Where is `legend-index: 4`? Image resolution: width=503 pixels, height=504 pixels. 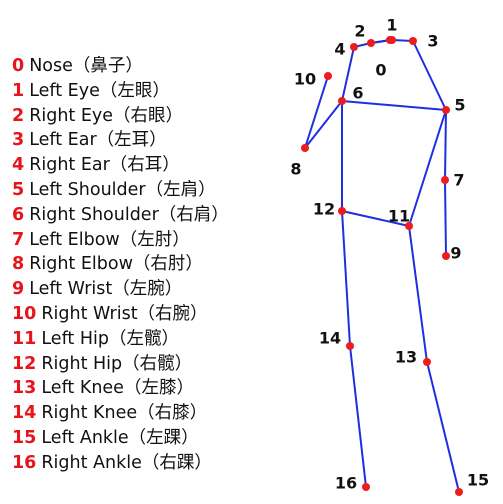 legend-index: 4 is located at coordinates (18, 165).